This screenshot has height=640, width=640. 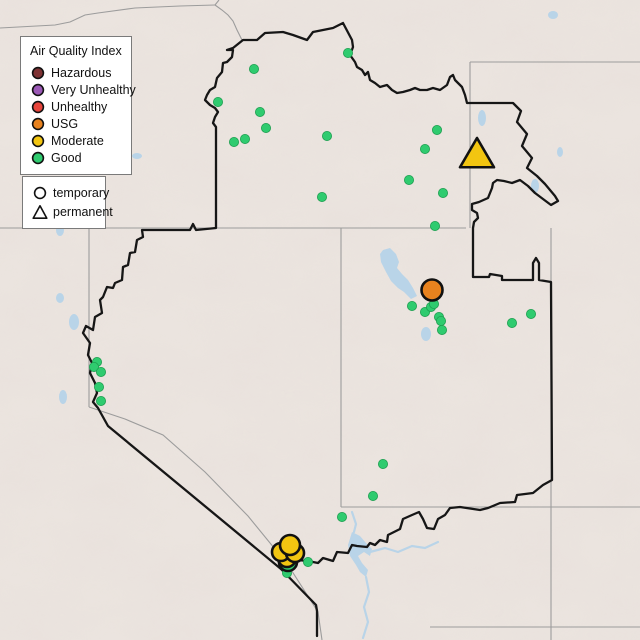 I want to click on station-type-item-temporary: temporary, so click(x=70, y=192).